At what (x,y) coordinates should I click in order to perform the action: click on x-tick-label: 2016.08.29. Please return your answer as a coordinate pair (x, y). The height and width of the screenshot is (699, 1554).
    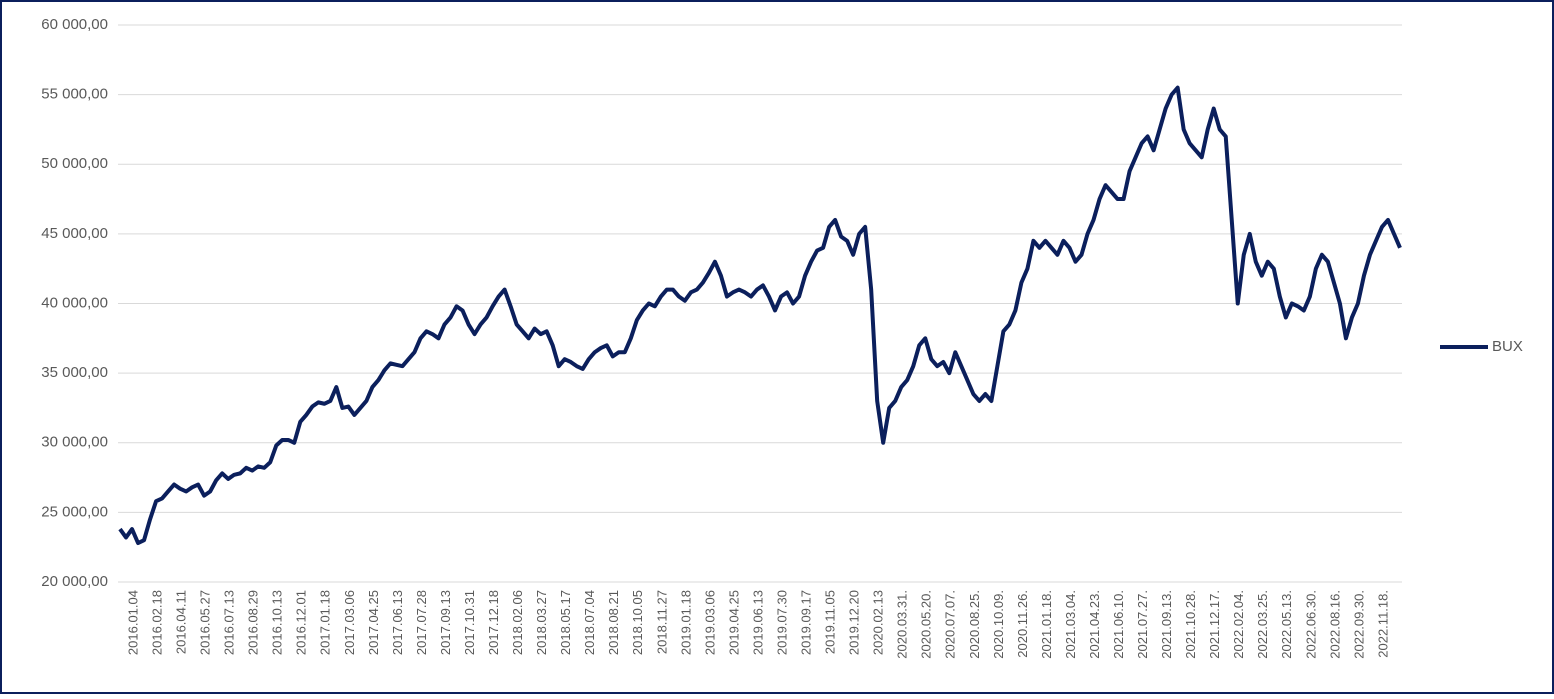
    Looking at the image, I should click on (253, 622).